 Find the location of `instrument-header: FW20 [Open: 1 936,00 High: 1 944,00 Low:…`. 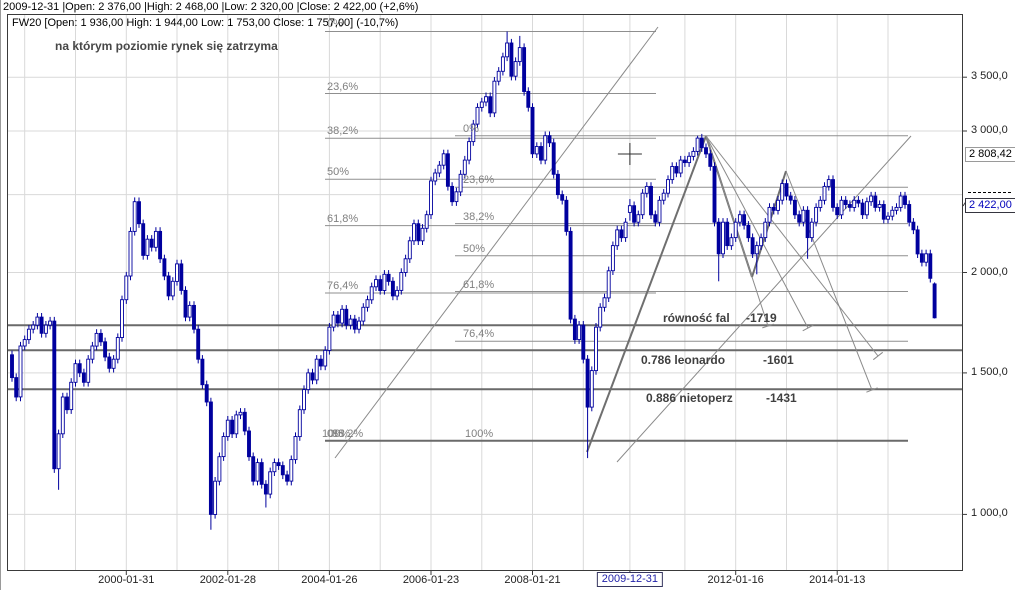

instrument-header: FW20 [Open: 1 936,00 High: 1 944,00 Low:… is located at coordinates (205, 23).